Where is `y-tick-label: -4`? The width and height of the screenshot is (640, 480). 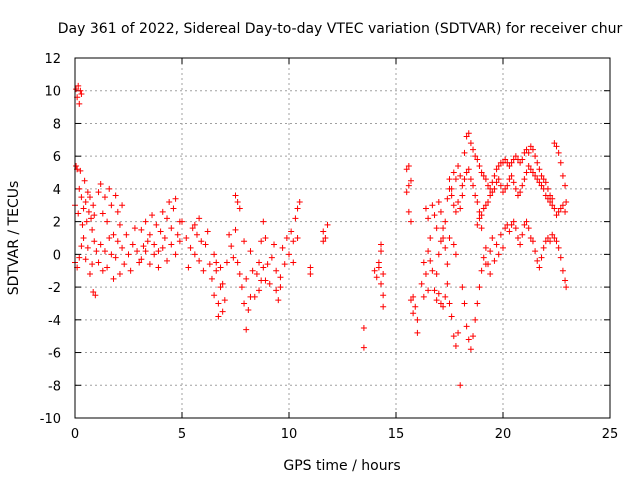 y-tick-label: -4 is located at coordinates (54, 321).